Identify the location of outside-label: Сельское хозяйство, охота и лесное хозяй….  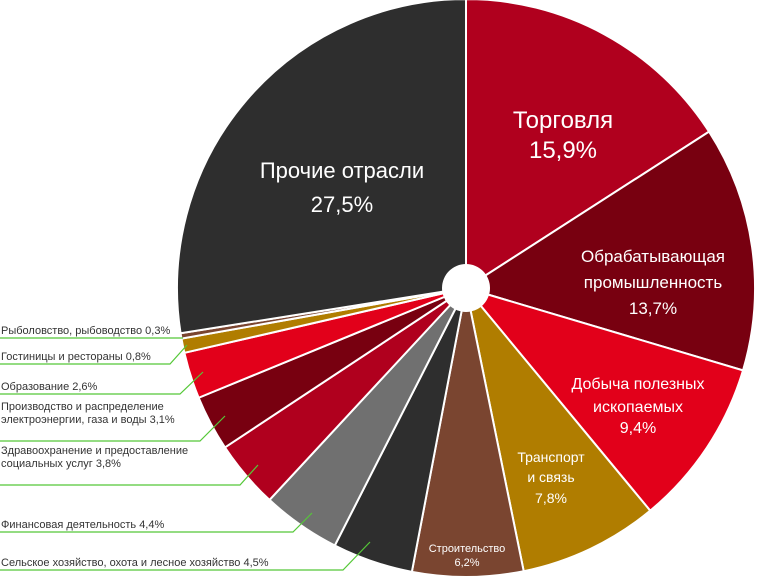
(135, 563).